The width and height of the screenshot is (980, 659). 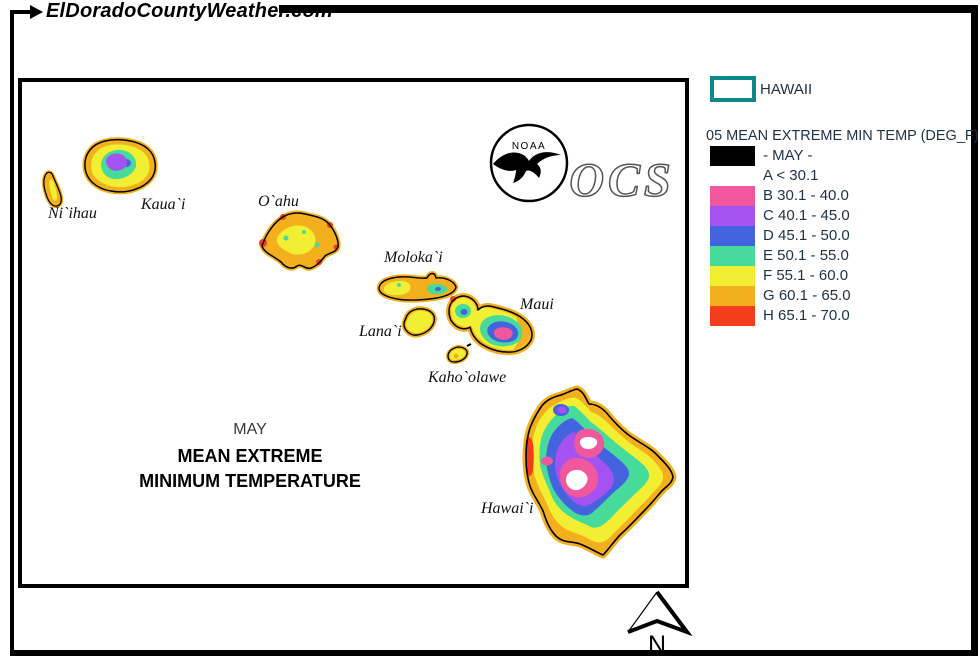 What do you see at coordinates (380, 331) in the screenshot?
I see `label-lanai: Lana`i` at bounding box center [380, 331].